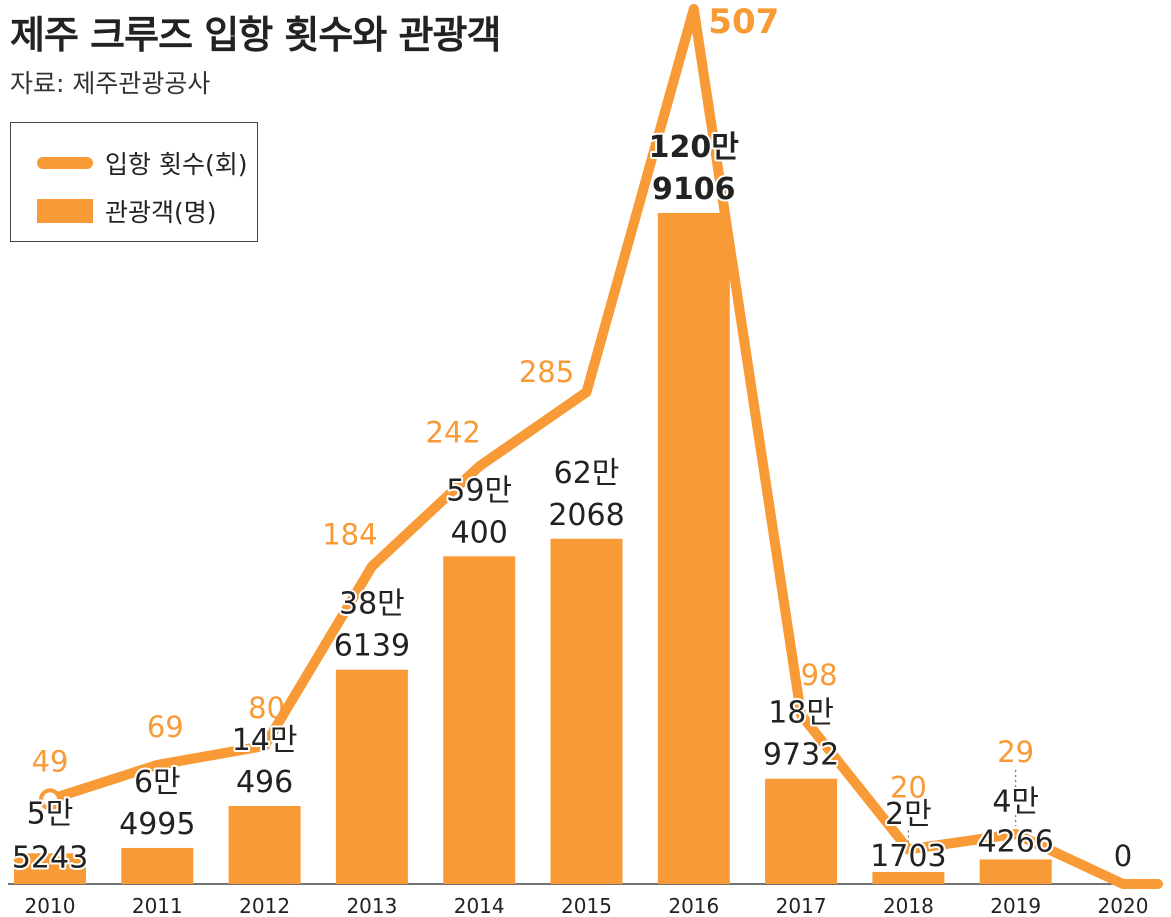  What do you see at coordinates (1015, 752) in the screenshot?
I see `line-label-2019: 29` at bounding box center [1015, 752].